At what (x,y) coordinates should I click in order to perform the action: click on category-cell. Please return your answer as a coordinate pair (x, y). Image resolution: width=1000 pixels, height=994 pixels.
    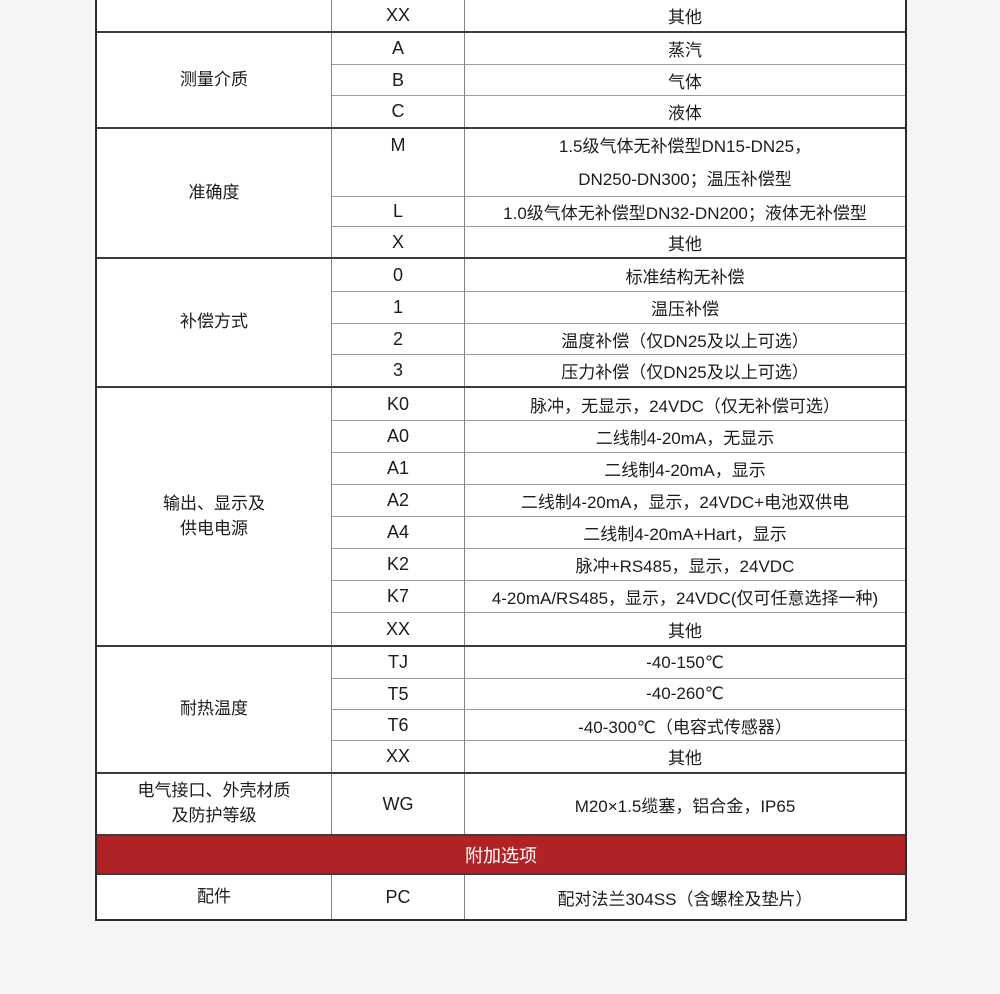
    Looking at the image, I should click on (214, 15).